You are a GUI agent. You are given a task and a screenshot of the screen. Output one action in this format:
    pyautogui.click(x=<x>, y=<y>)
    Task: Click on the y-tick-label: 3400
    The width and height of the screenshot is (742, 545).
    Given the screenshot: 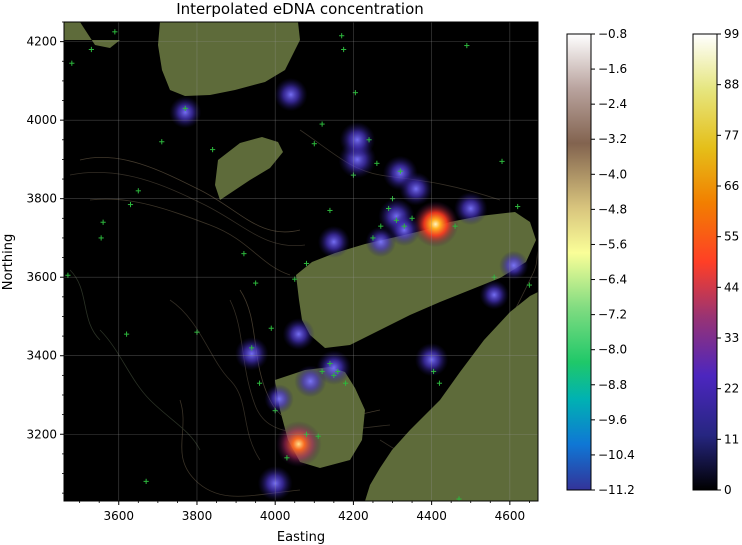 What is the action you would take?
    pyautogui.click(x=41, y=356)
    